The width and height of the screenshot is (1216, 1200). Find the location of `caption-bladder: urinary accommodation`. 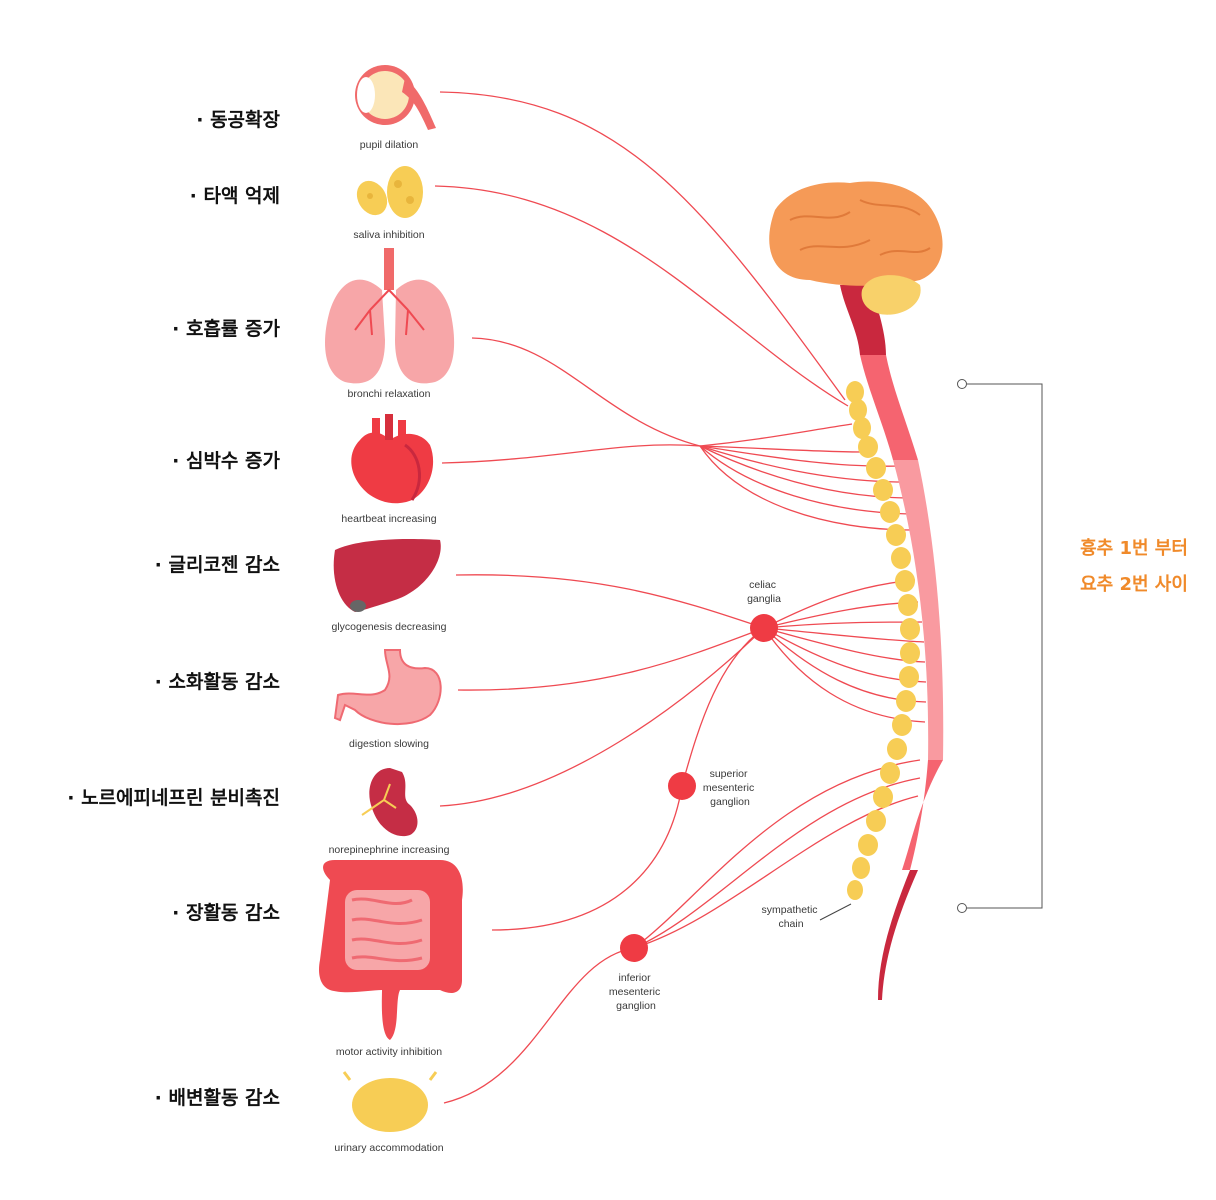

caption-bladder: urinary accommodation is located at coordinates (388, 1148).